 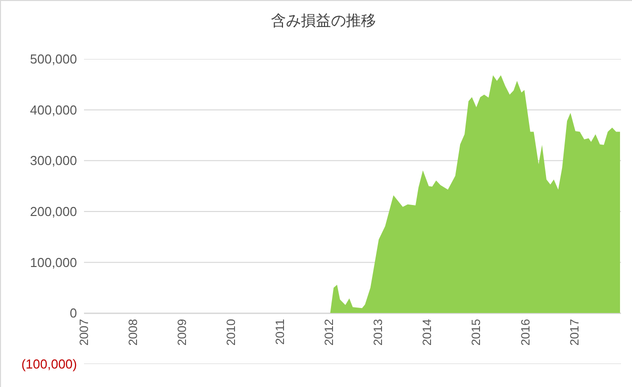 I want to click on chart-title: 含み損益の推移, so click(x=323, y=21).